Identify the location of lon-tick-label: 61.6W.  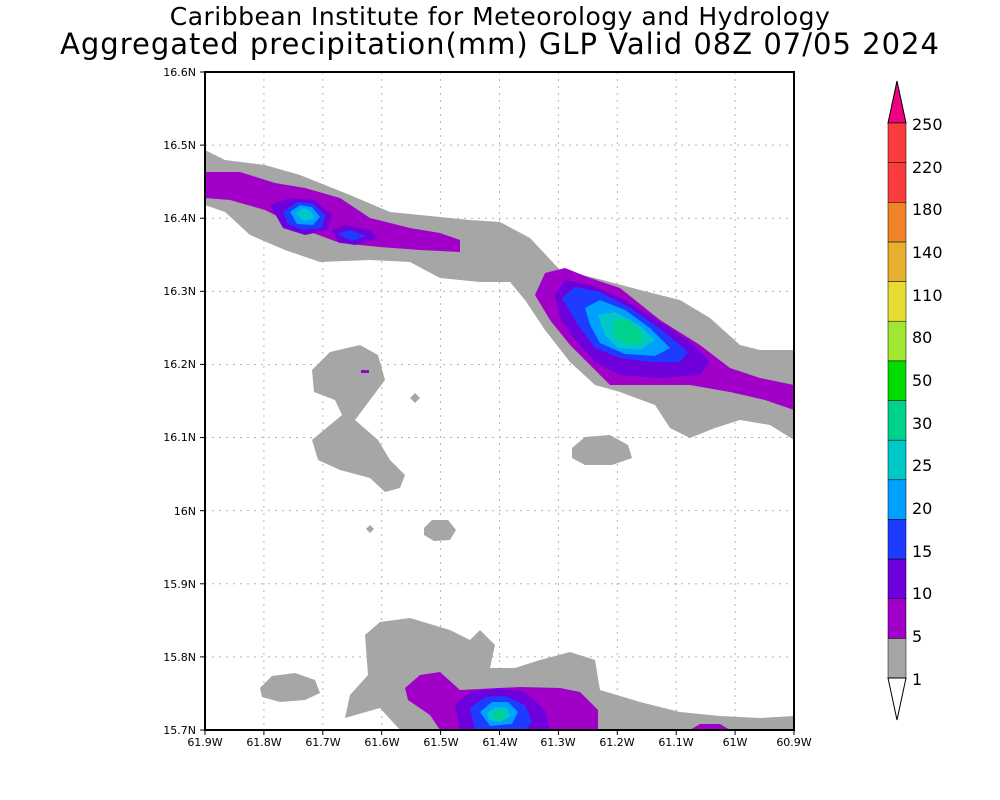
(381, 742).